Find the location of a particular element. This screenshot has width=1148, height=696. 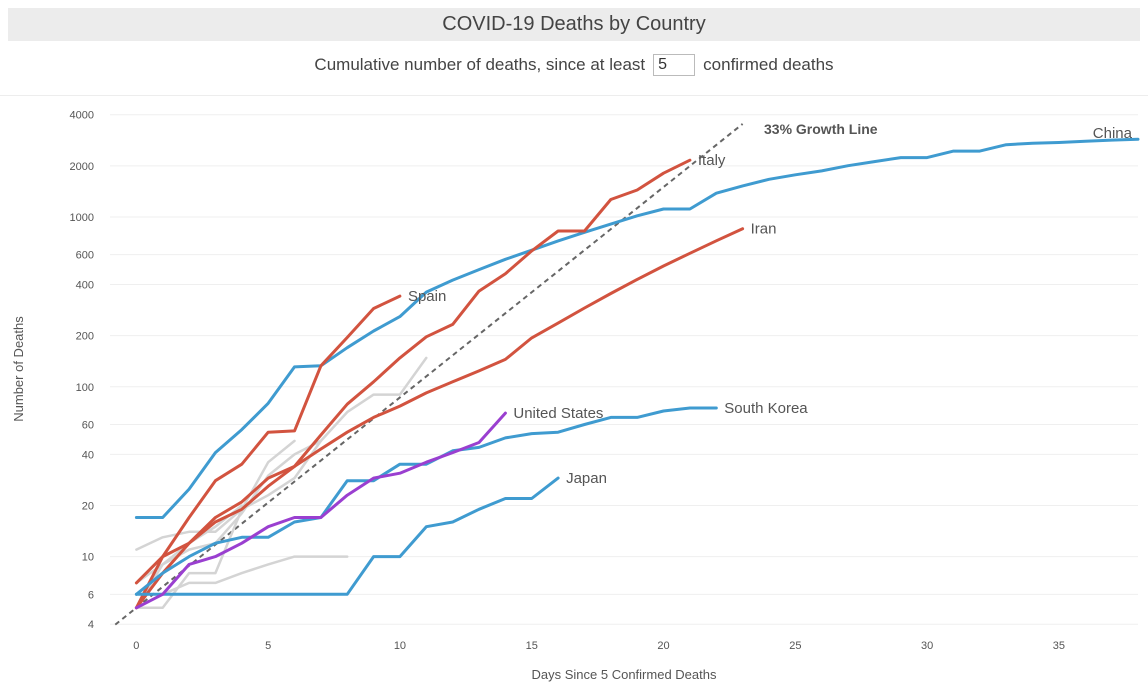

y-tick-label: 400 is located at coordinates (85, 286).